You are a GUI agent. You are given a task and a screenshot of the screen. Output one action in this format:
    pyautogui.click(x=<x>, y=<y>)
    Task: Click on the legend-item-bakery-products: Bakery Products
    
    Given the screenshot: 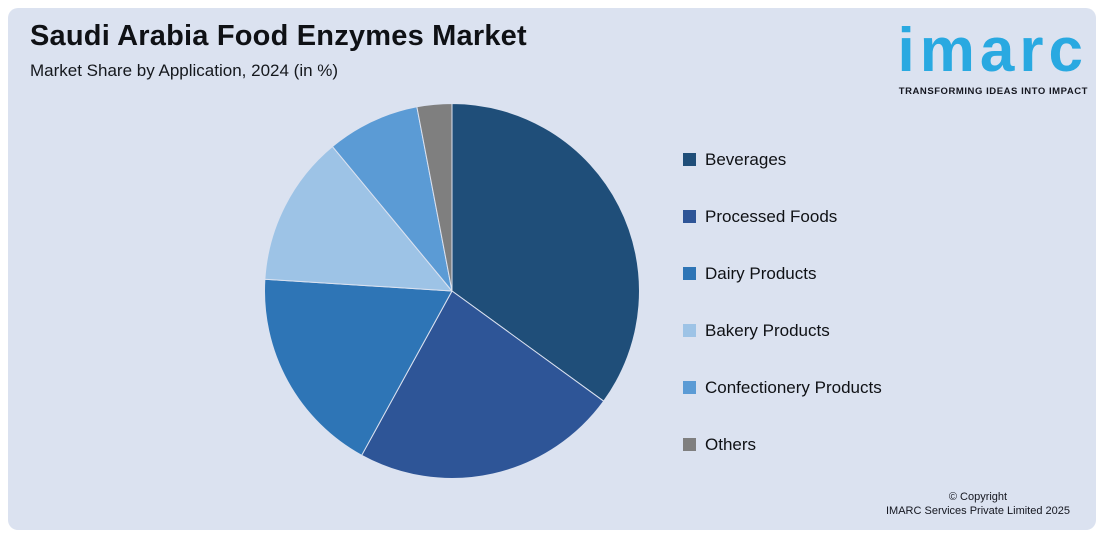 What is the action you would take?
    pyautogui.click(x=782, y=330)
    